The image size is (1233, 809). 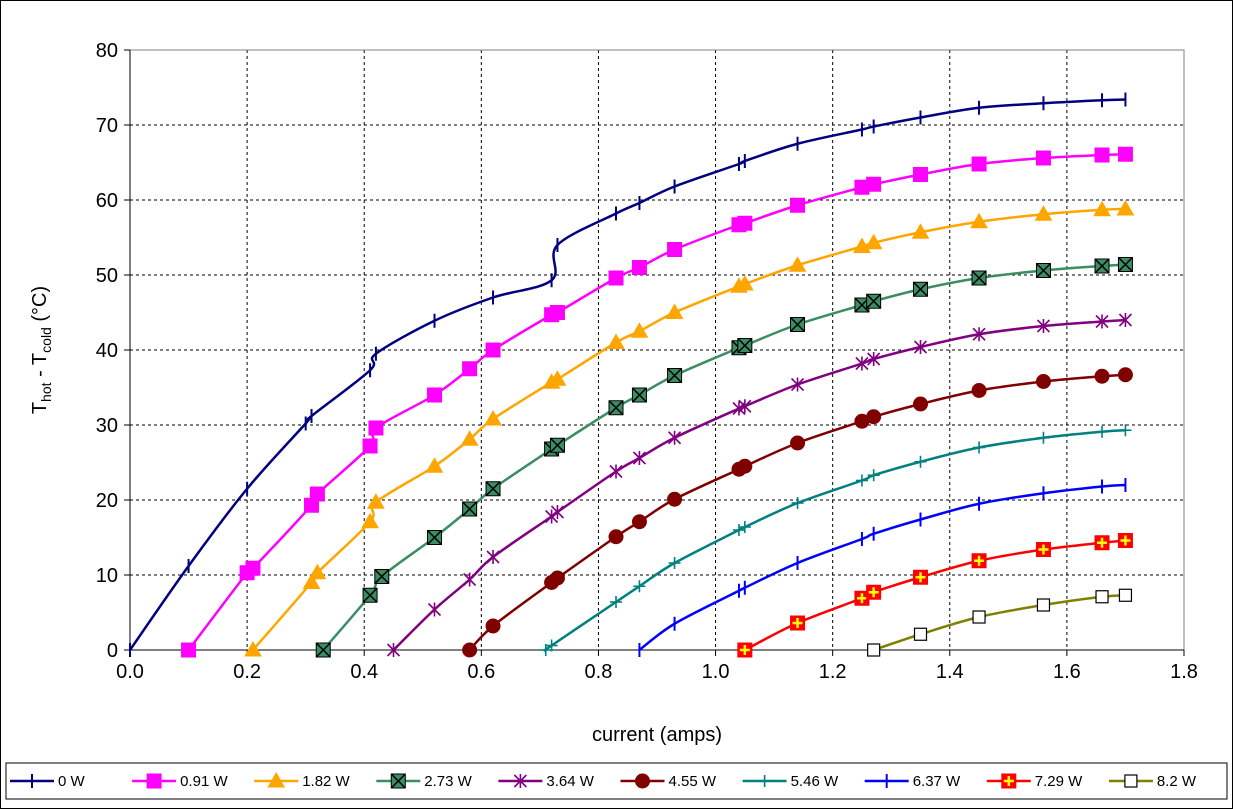 I want to click on legend-label: 4.55 W, so click(x=693, y=781).